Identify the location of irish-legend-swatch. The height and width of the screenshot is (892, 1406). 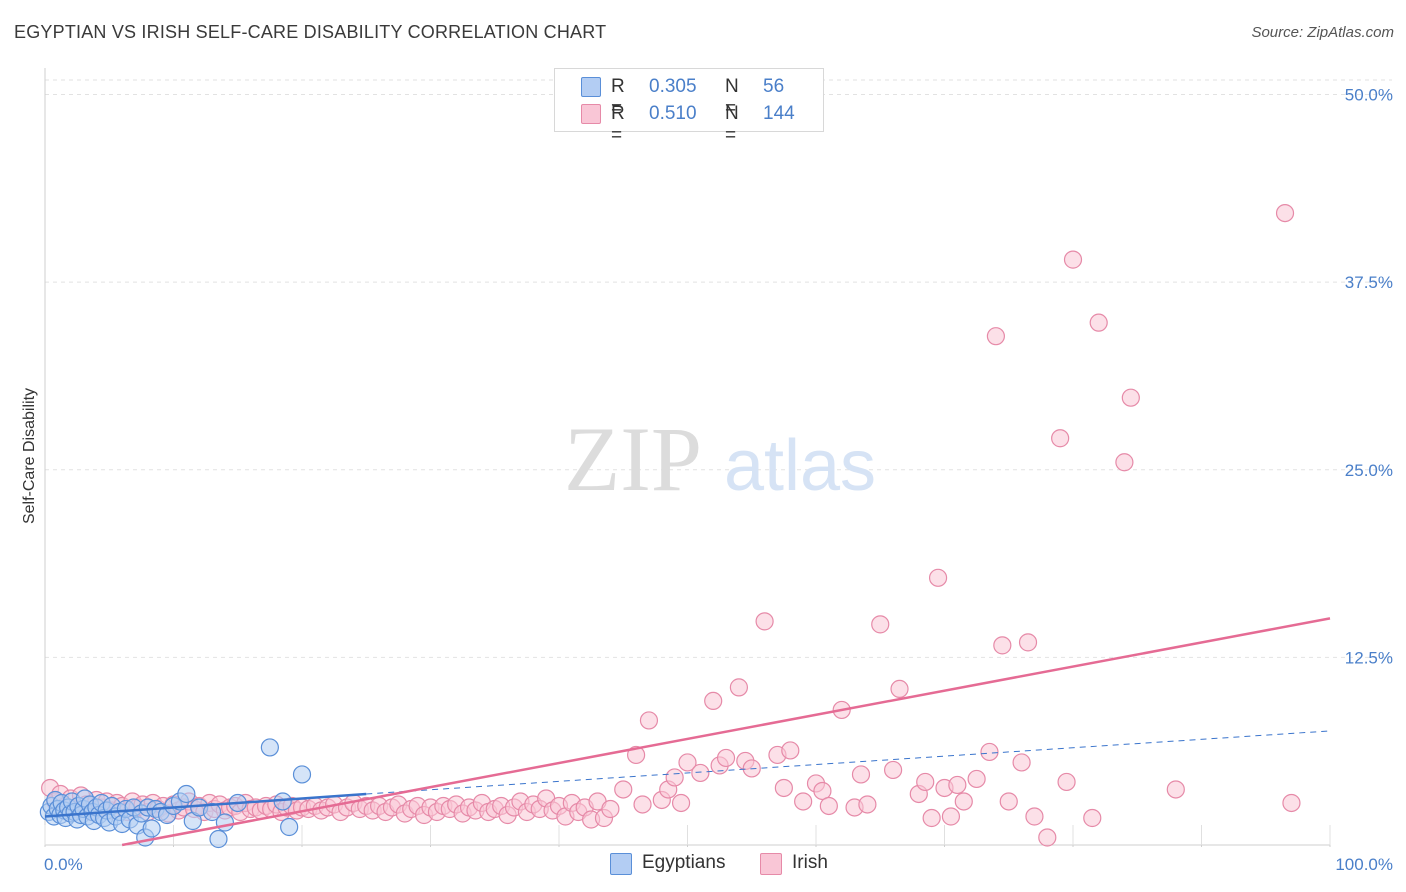
(771, 864).